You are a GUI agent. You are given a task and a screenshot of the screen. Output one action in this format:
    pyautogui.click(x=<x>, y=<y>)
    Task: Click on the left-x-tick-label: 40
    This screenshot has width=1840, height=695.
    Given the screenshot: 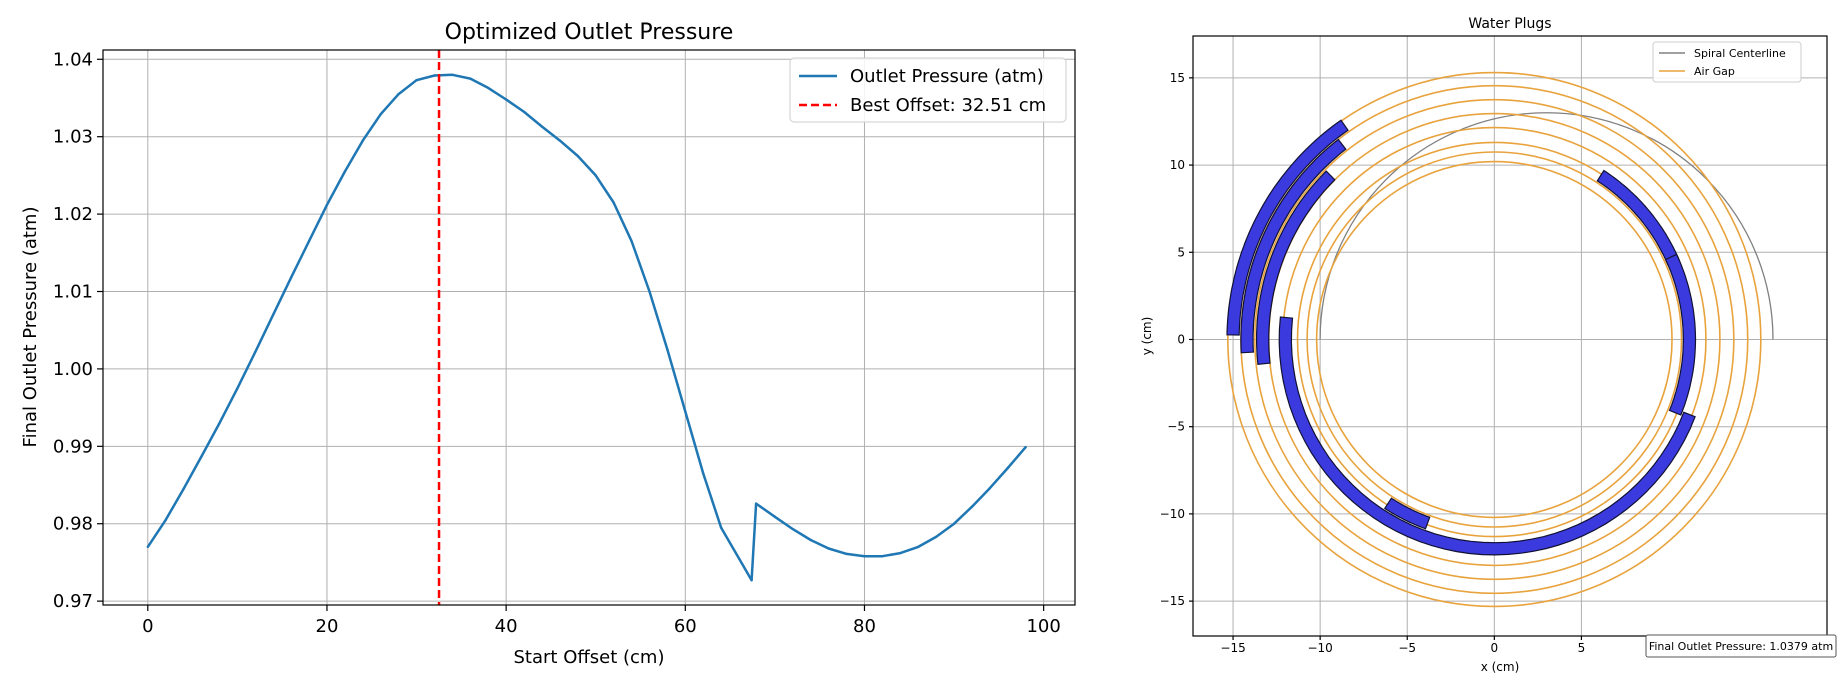 What is the action you would take?
    pyautogui.click(x=506, y=626)
    